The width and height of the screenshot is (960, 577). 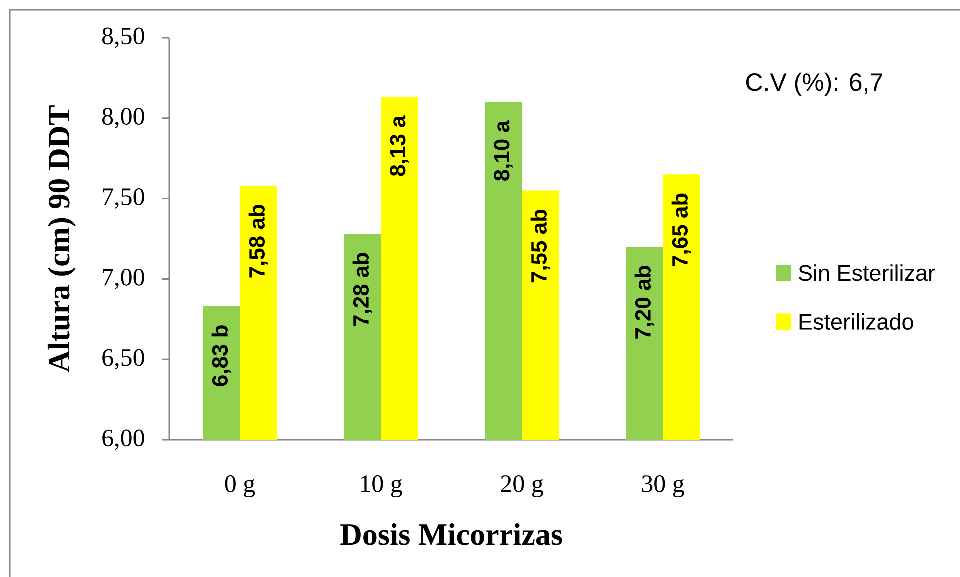 What do you see at coordinates (663, 487) in the screenshot?
I see `x-tick-label: 30 g` at bounding box center [663, 487].